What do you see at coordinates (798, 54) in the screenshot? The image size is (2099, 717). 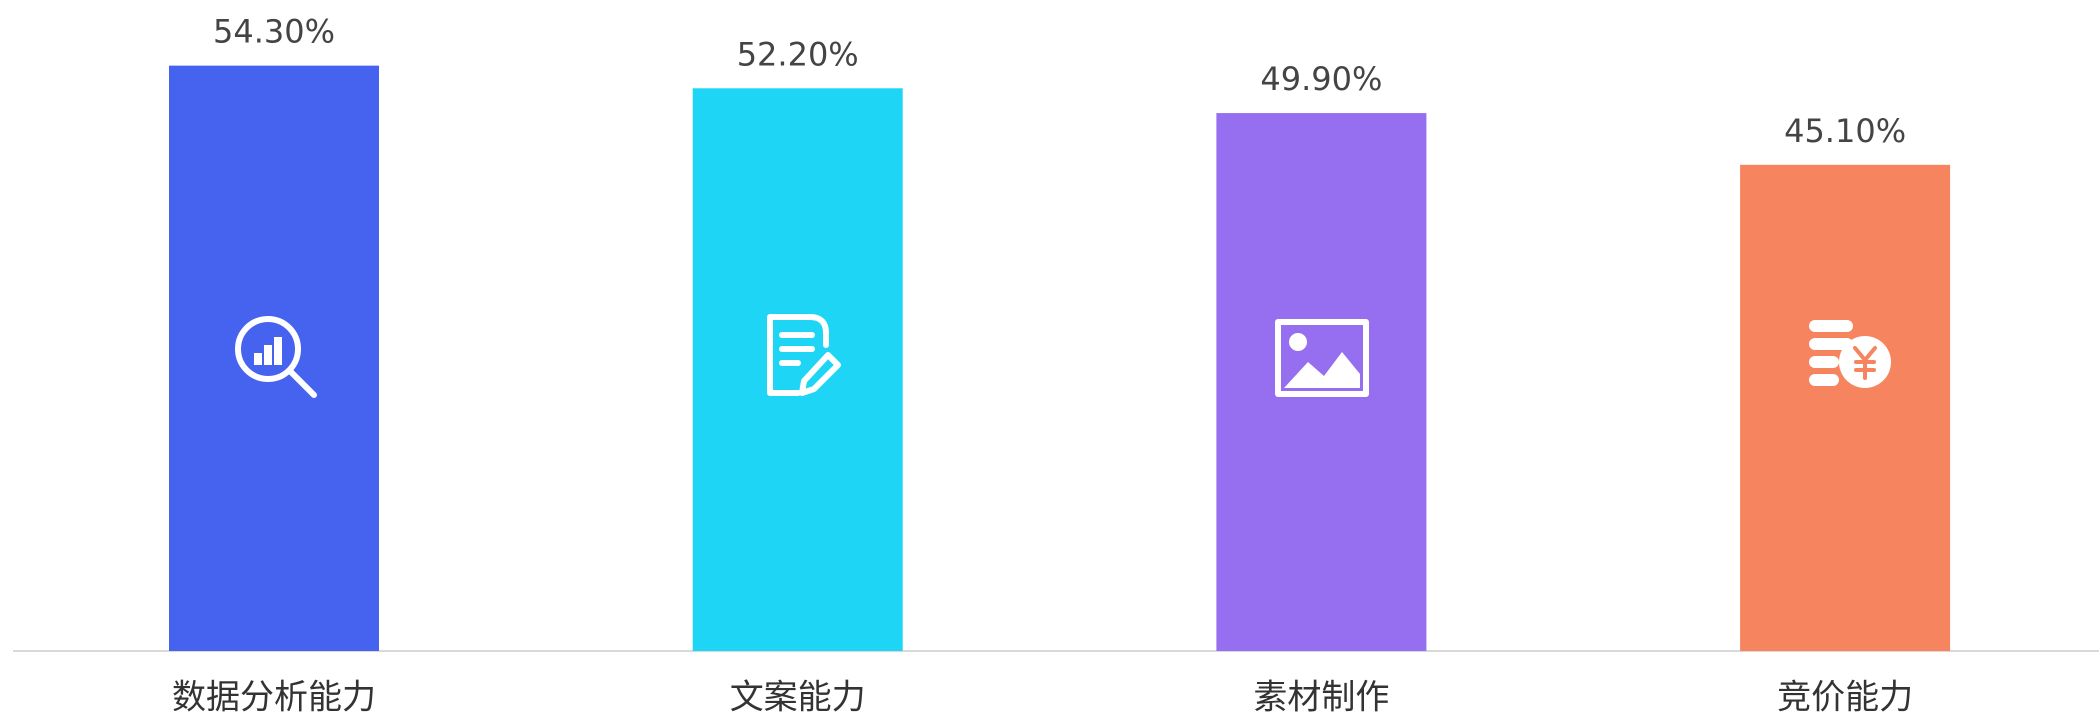 I see `value-label: 52.20%` at bounding box center [798, 54].